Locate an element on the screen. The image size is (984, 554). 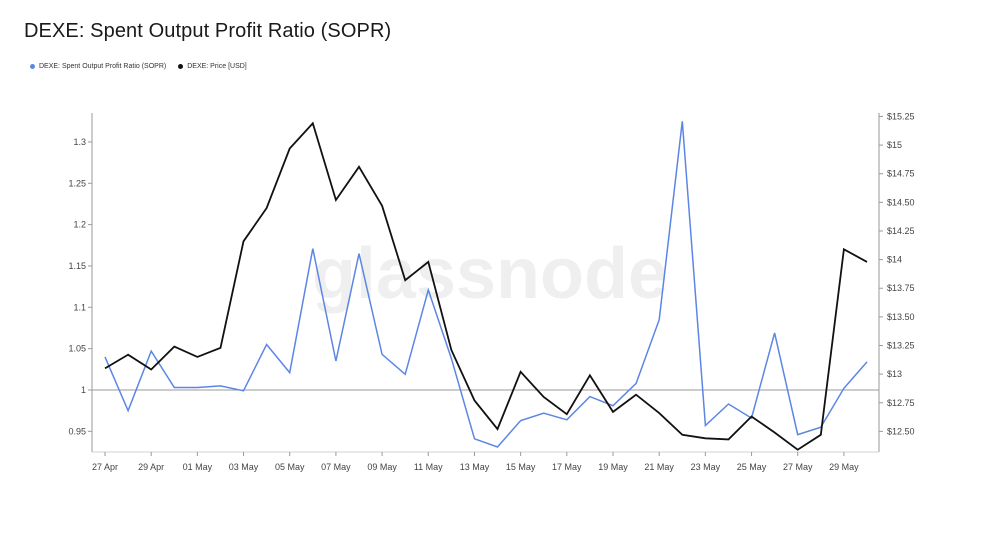
legend-dot-sopr is located at coordinates (32, 66).